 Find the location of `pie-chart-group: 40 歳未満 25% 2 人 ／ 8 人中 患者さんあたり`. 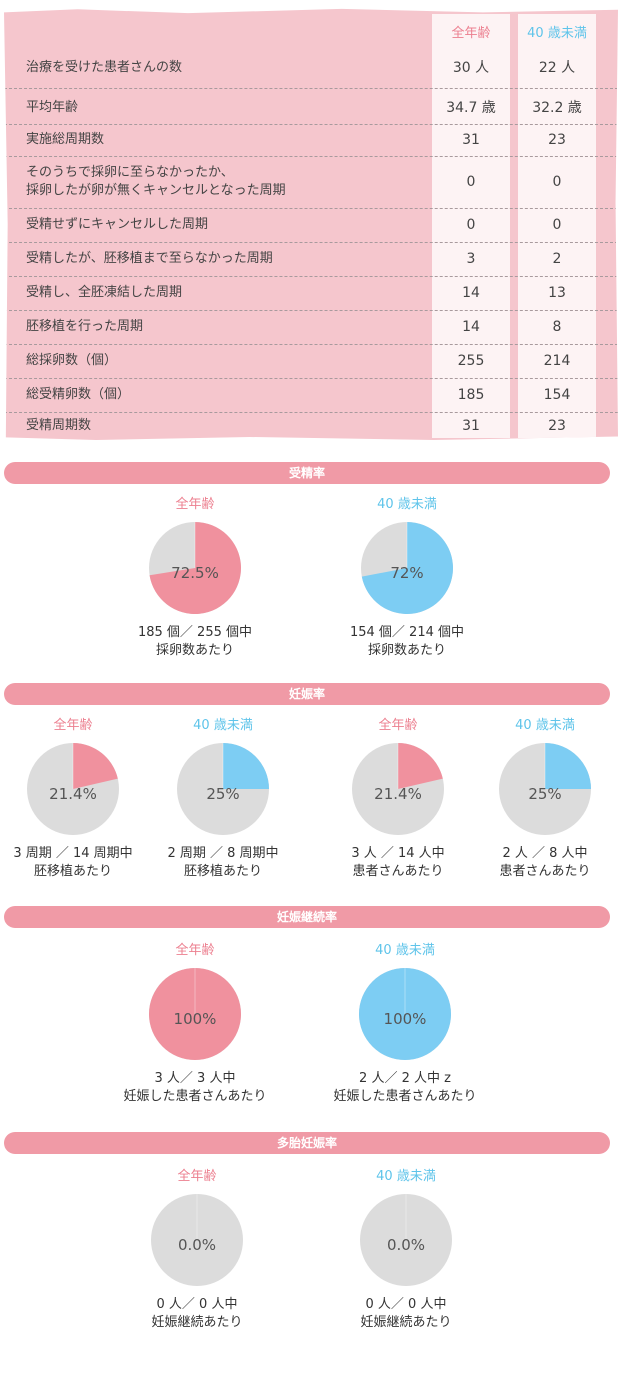

pie-chart-group: 40 歳未満 25% 2 人 ／ 8 人中 患者さんあたり is located at coordinates (545, 799).